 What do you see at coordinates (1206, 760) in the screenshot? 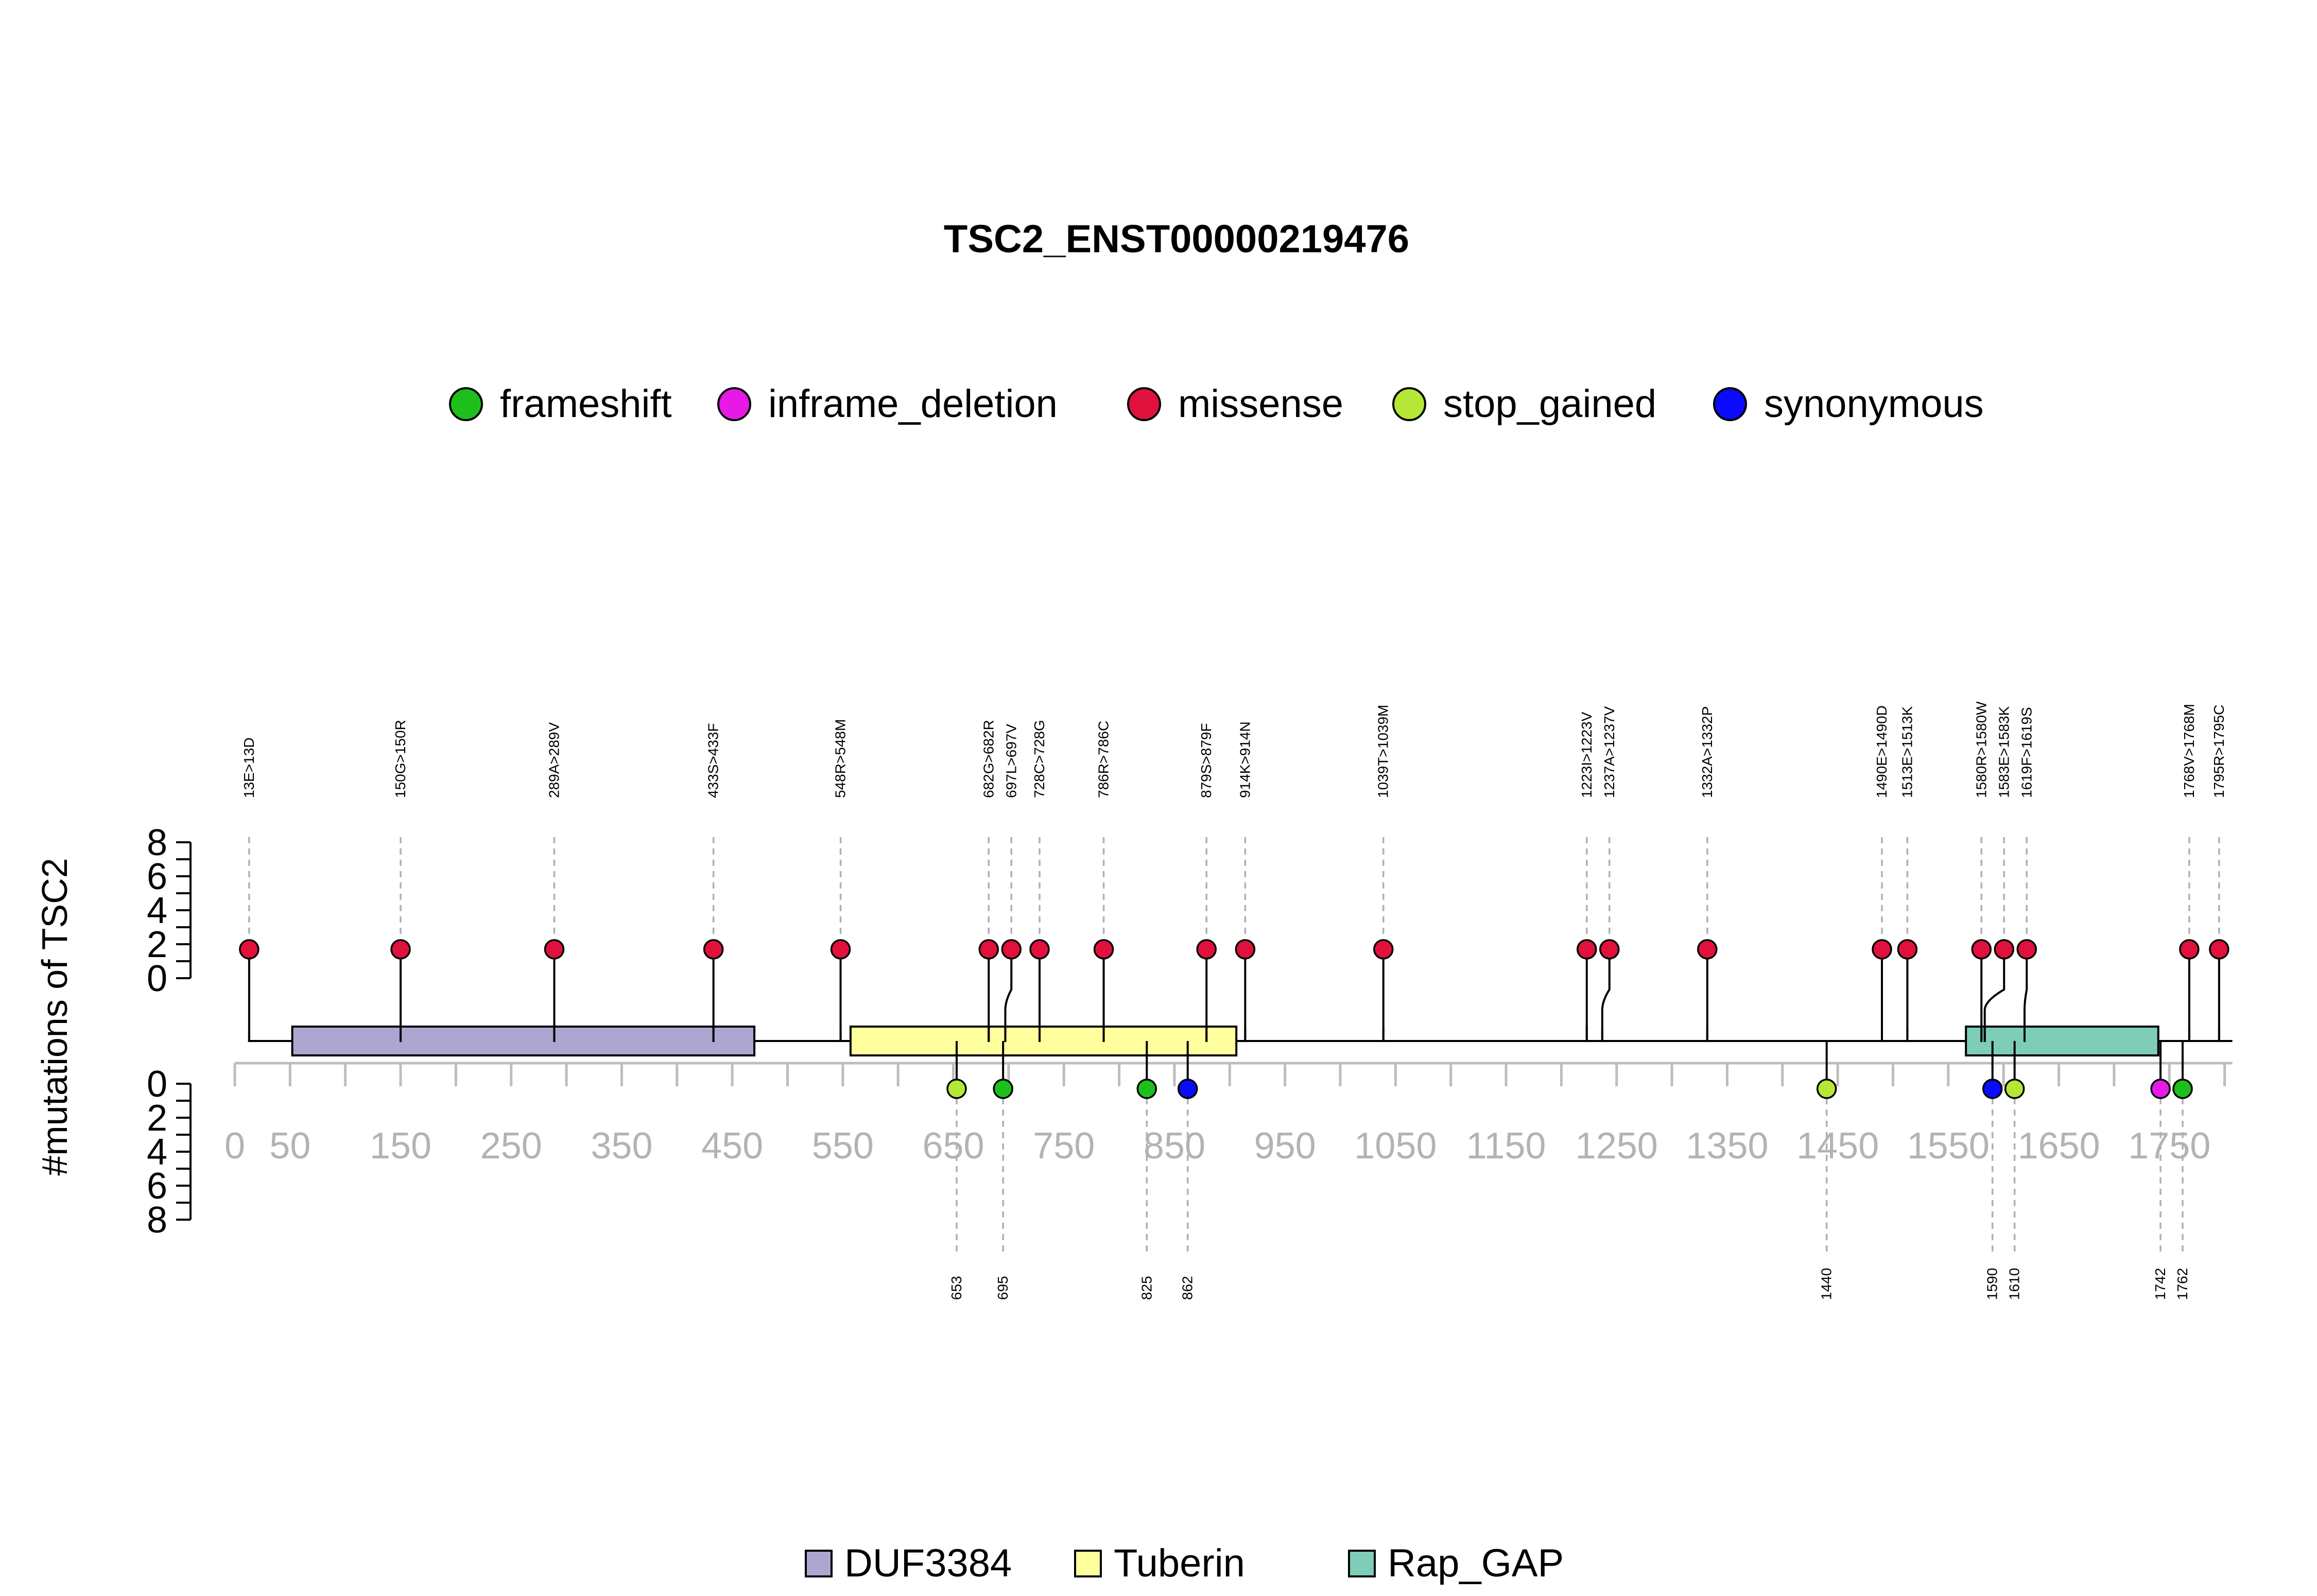
I see `mutation-label: 879S>879F` at bounding box center [1206, 760].